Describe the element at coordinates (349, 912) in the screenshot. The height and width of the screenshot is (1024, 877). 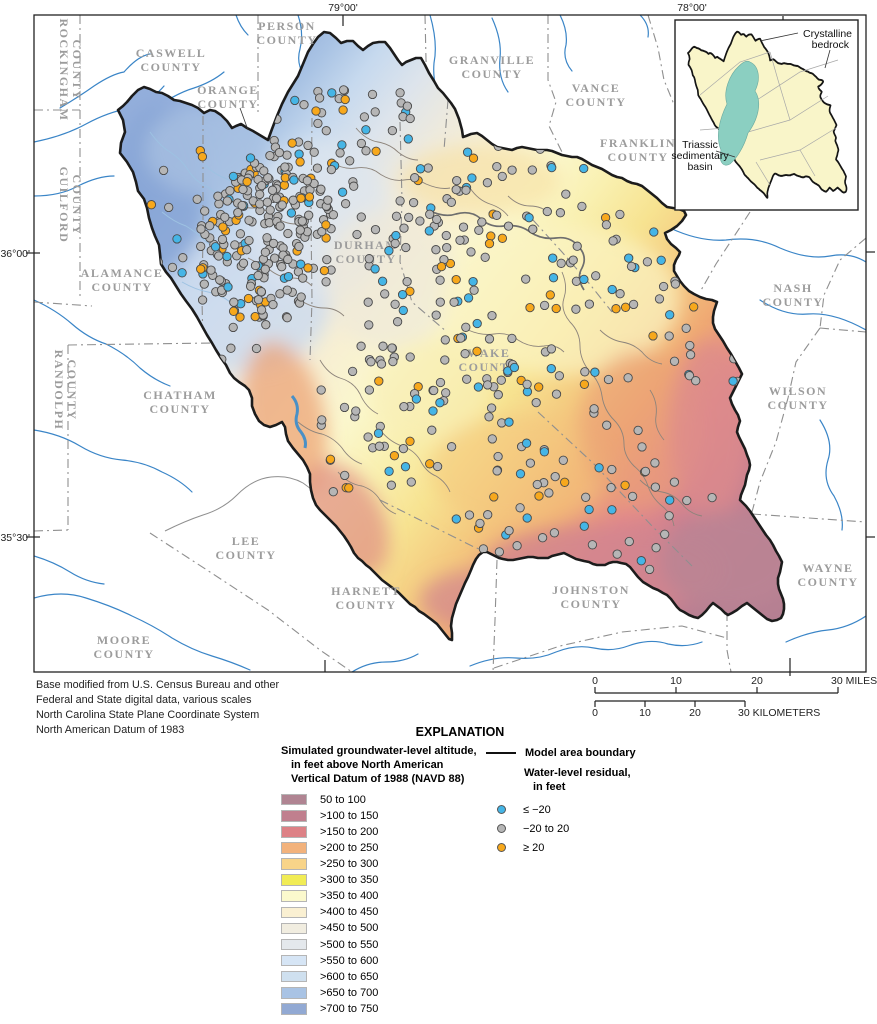
I see `altitude-label: >400 to 450` at that location.